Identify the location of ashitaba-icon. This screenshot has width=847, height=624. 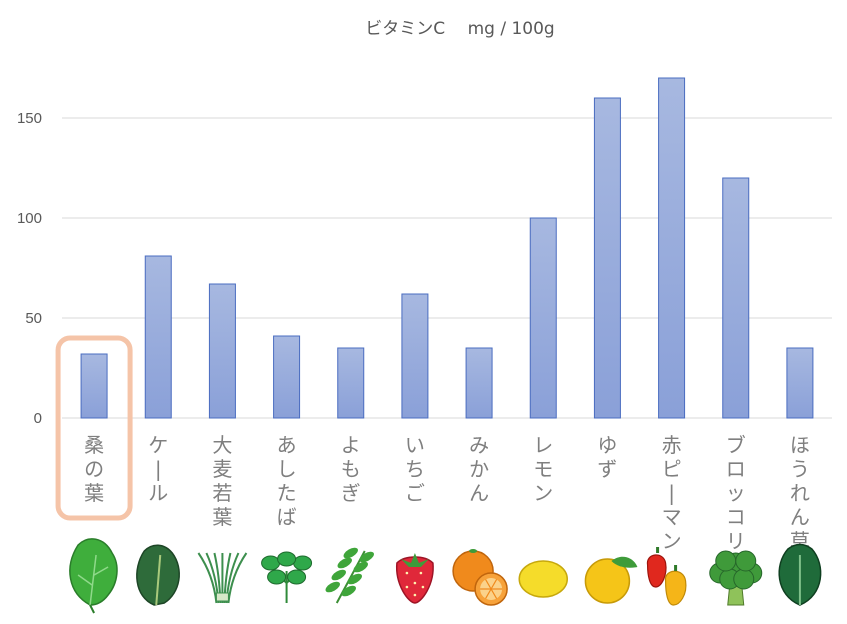
(287, 577).